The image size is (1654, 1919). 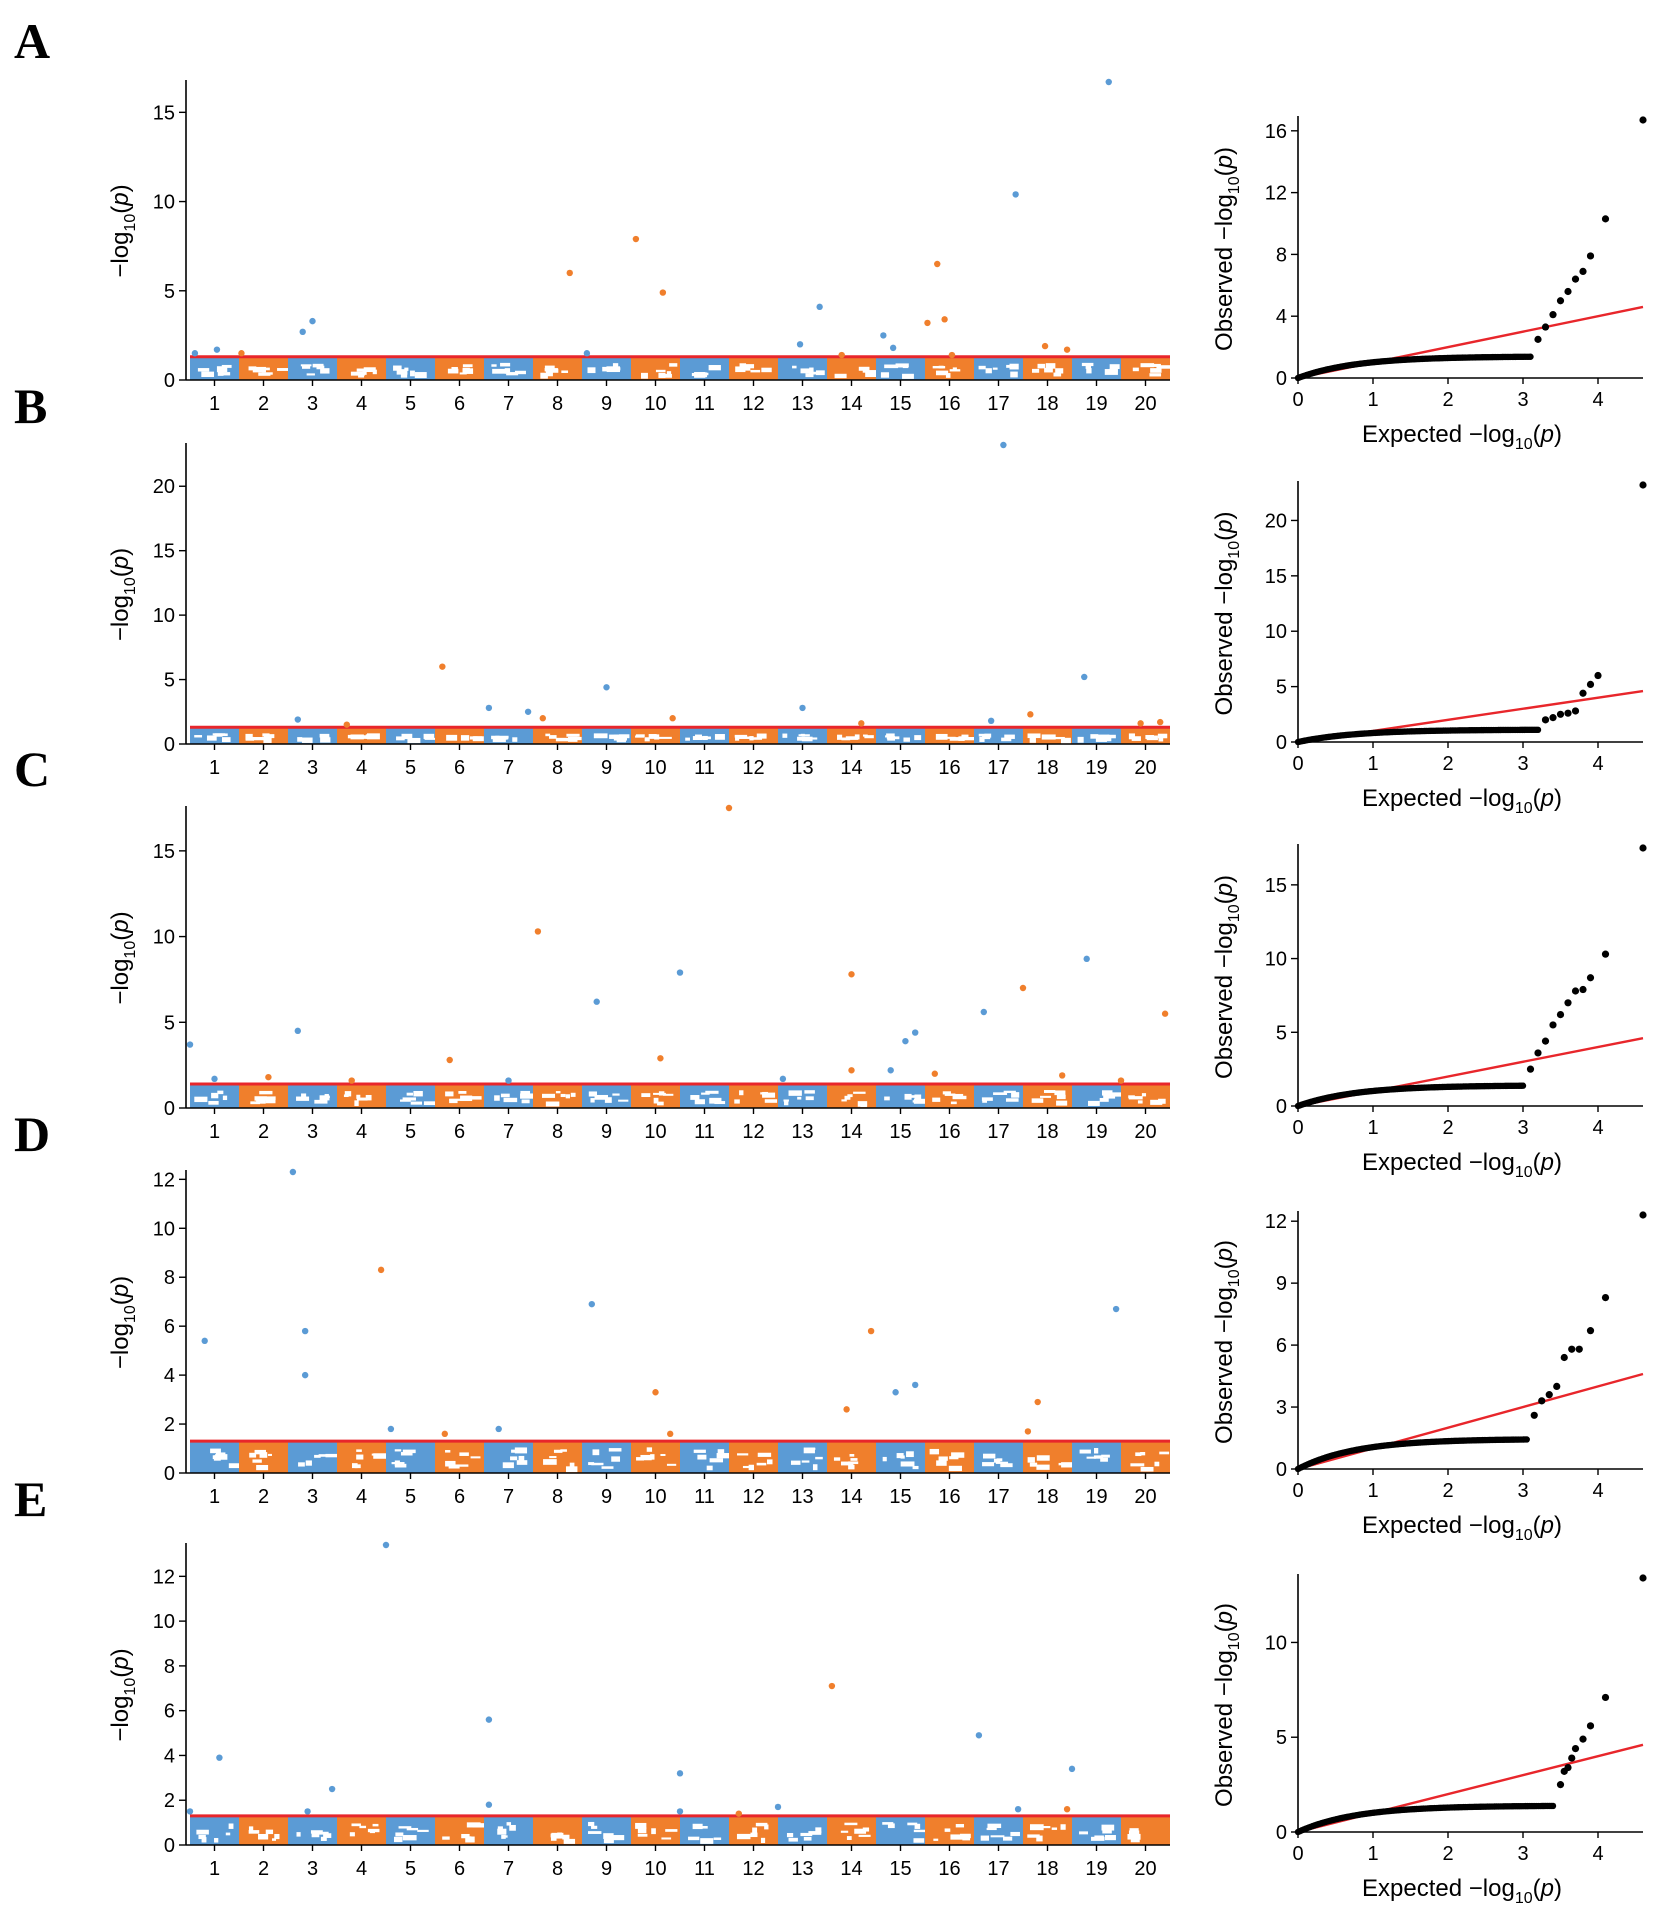 I want to click on x-tick-label: 1, so click(x=214, y=768).